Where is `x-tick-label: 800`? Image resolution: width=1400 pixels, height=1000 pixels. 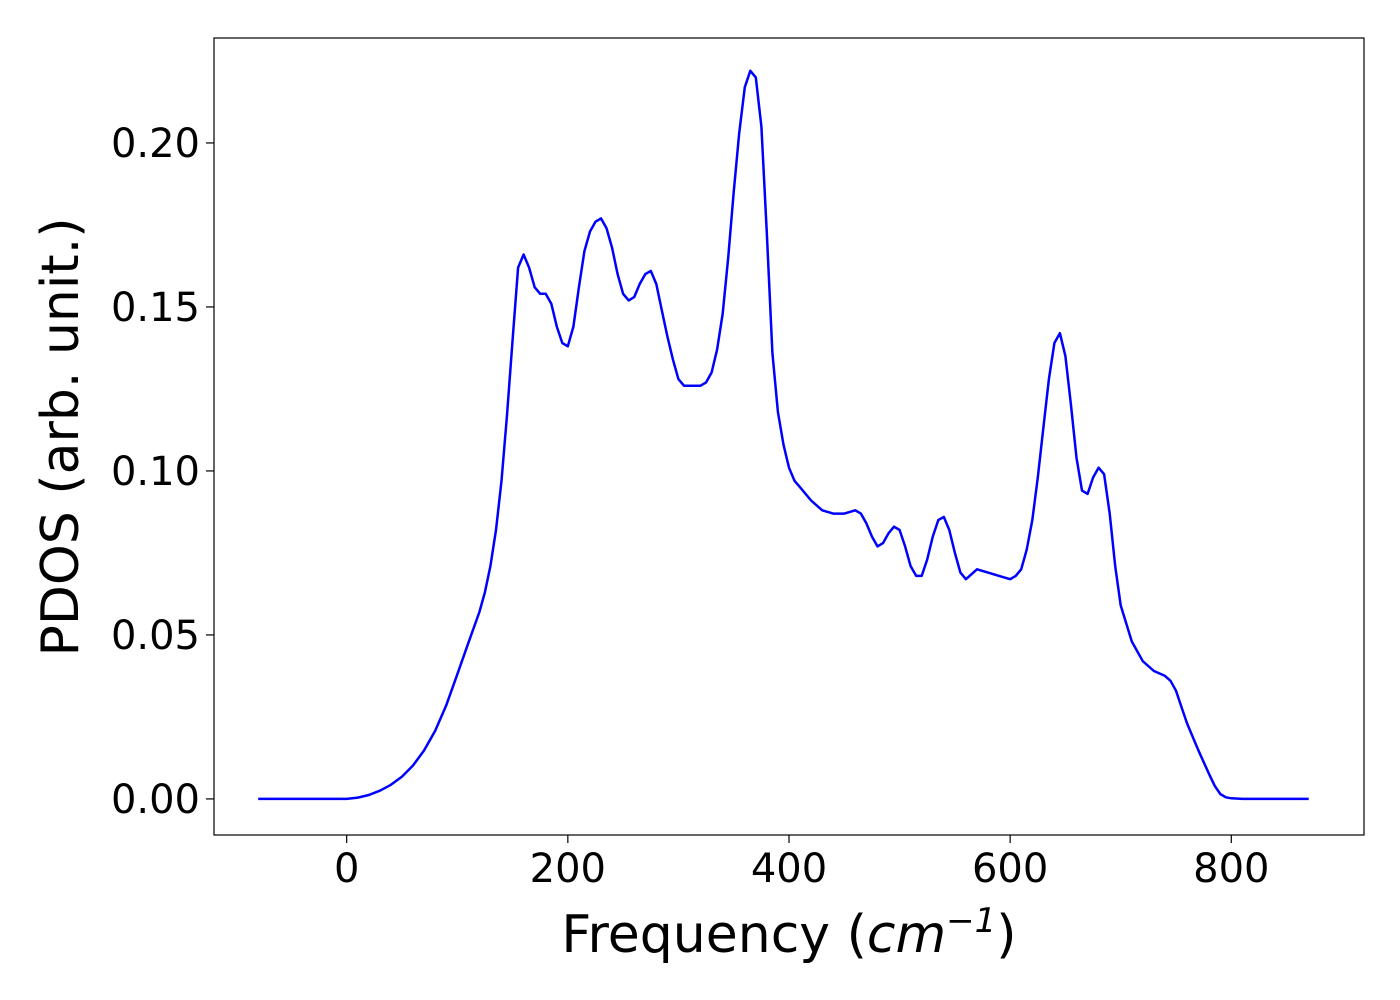 x-tick-label: 800 is located at coordinates (1231, 869).